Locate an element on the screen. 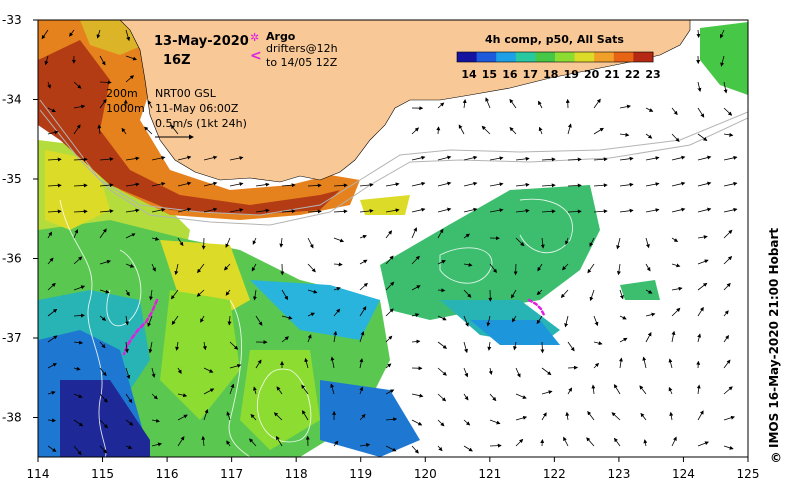  lat-tick-label: -34 is located at coordinates (12, 100).